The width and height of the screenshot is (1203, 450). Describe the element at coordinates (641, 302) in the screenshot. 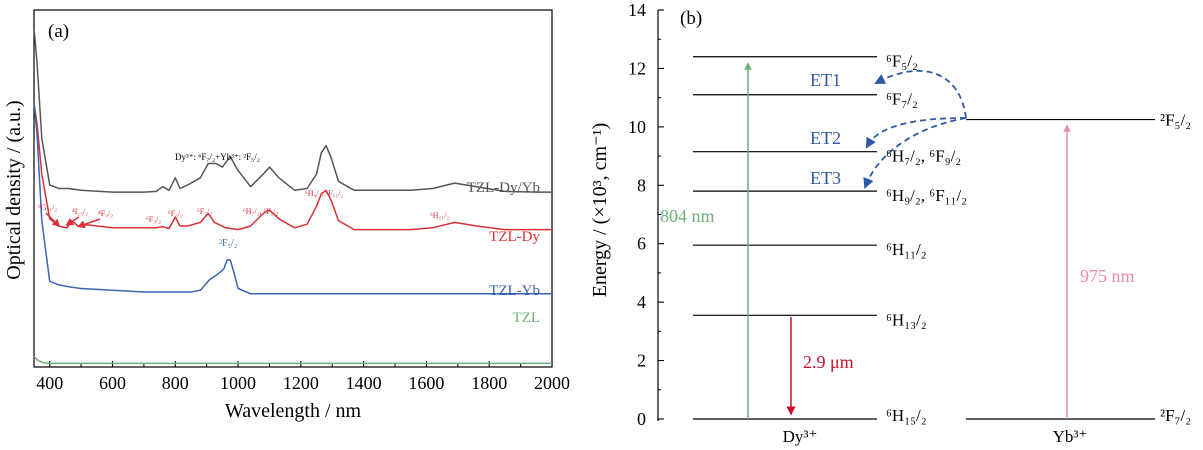

I see `y-tick-label-4: 4` at that location.